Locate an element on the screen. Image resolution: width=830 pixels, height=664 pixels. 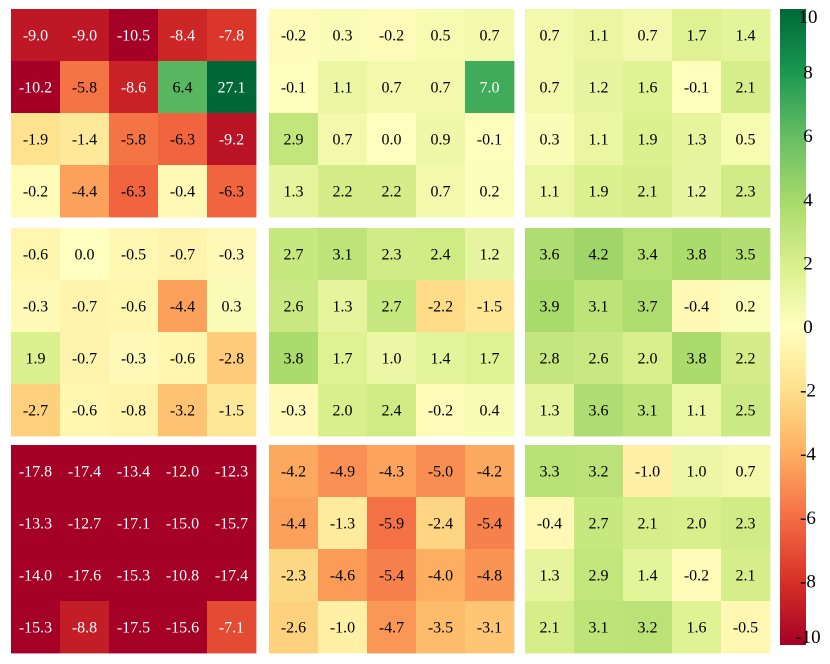
cell-value-label: 7.0 is located at coordinates (490, 88).